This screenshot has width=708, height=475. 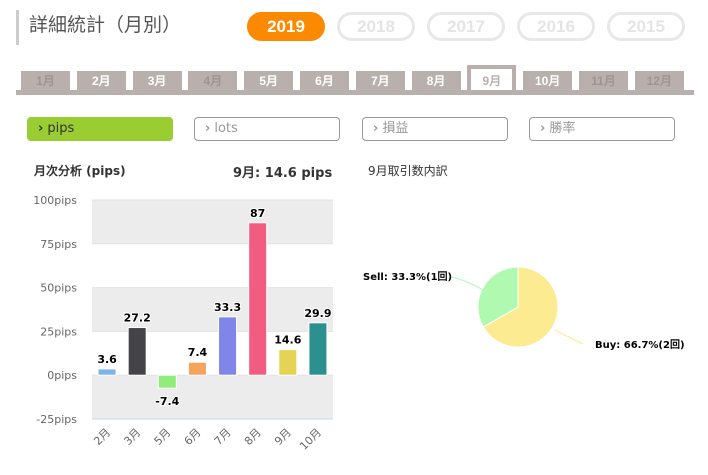 I want to click on month-tab-6: 6月, so click(x=324, y=81).